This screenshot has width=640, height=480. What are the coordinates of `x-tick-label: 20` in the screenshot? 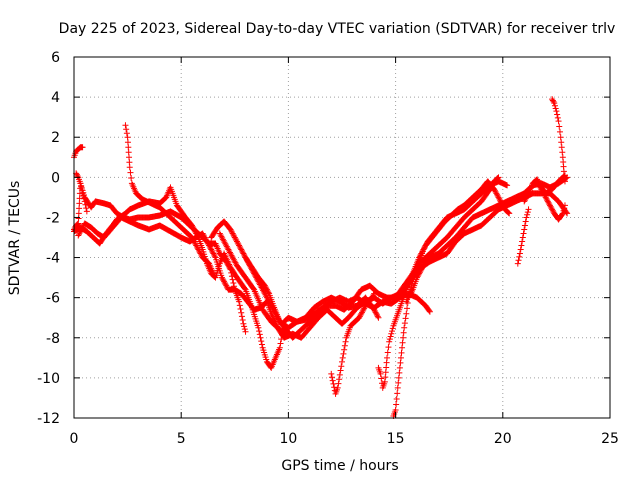 It's located at (503, 439).